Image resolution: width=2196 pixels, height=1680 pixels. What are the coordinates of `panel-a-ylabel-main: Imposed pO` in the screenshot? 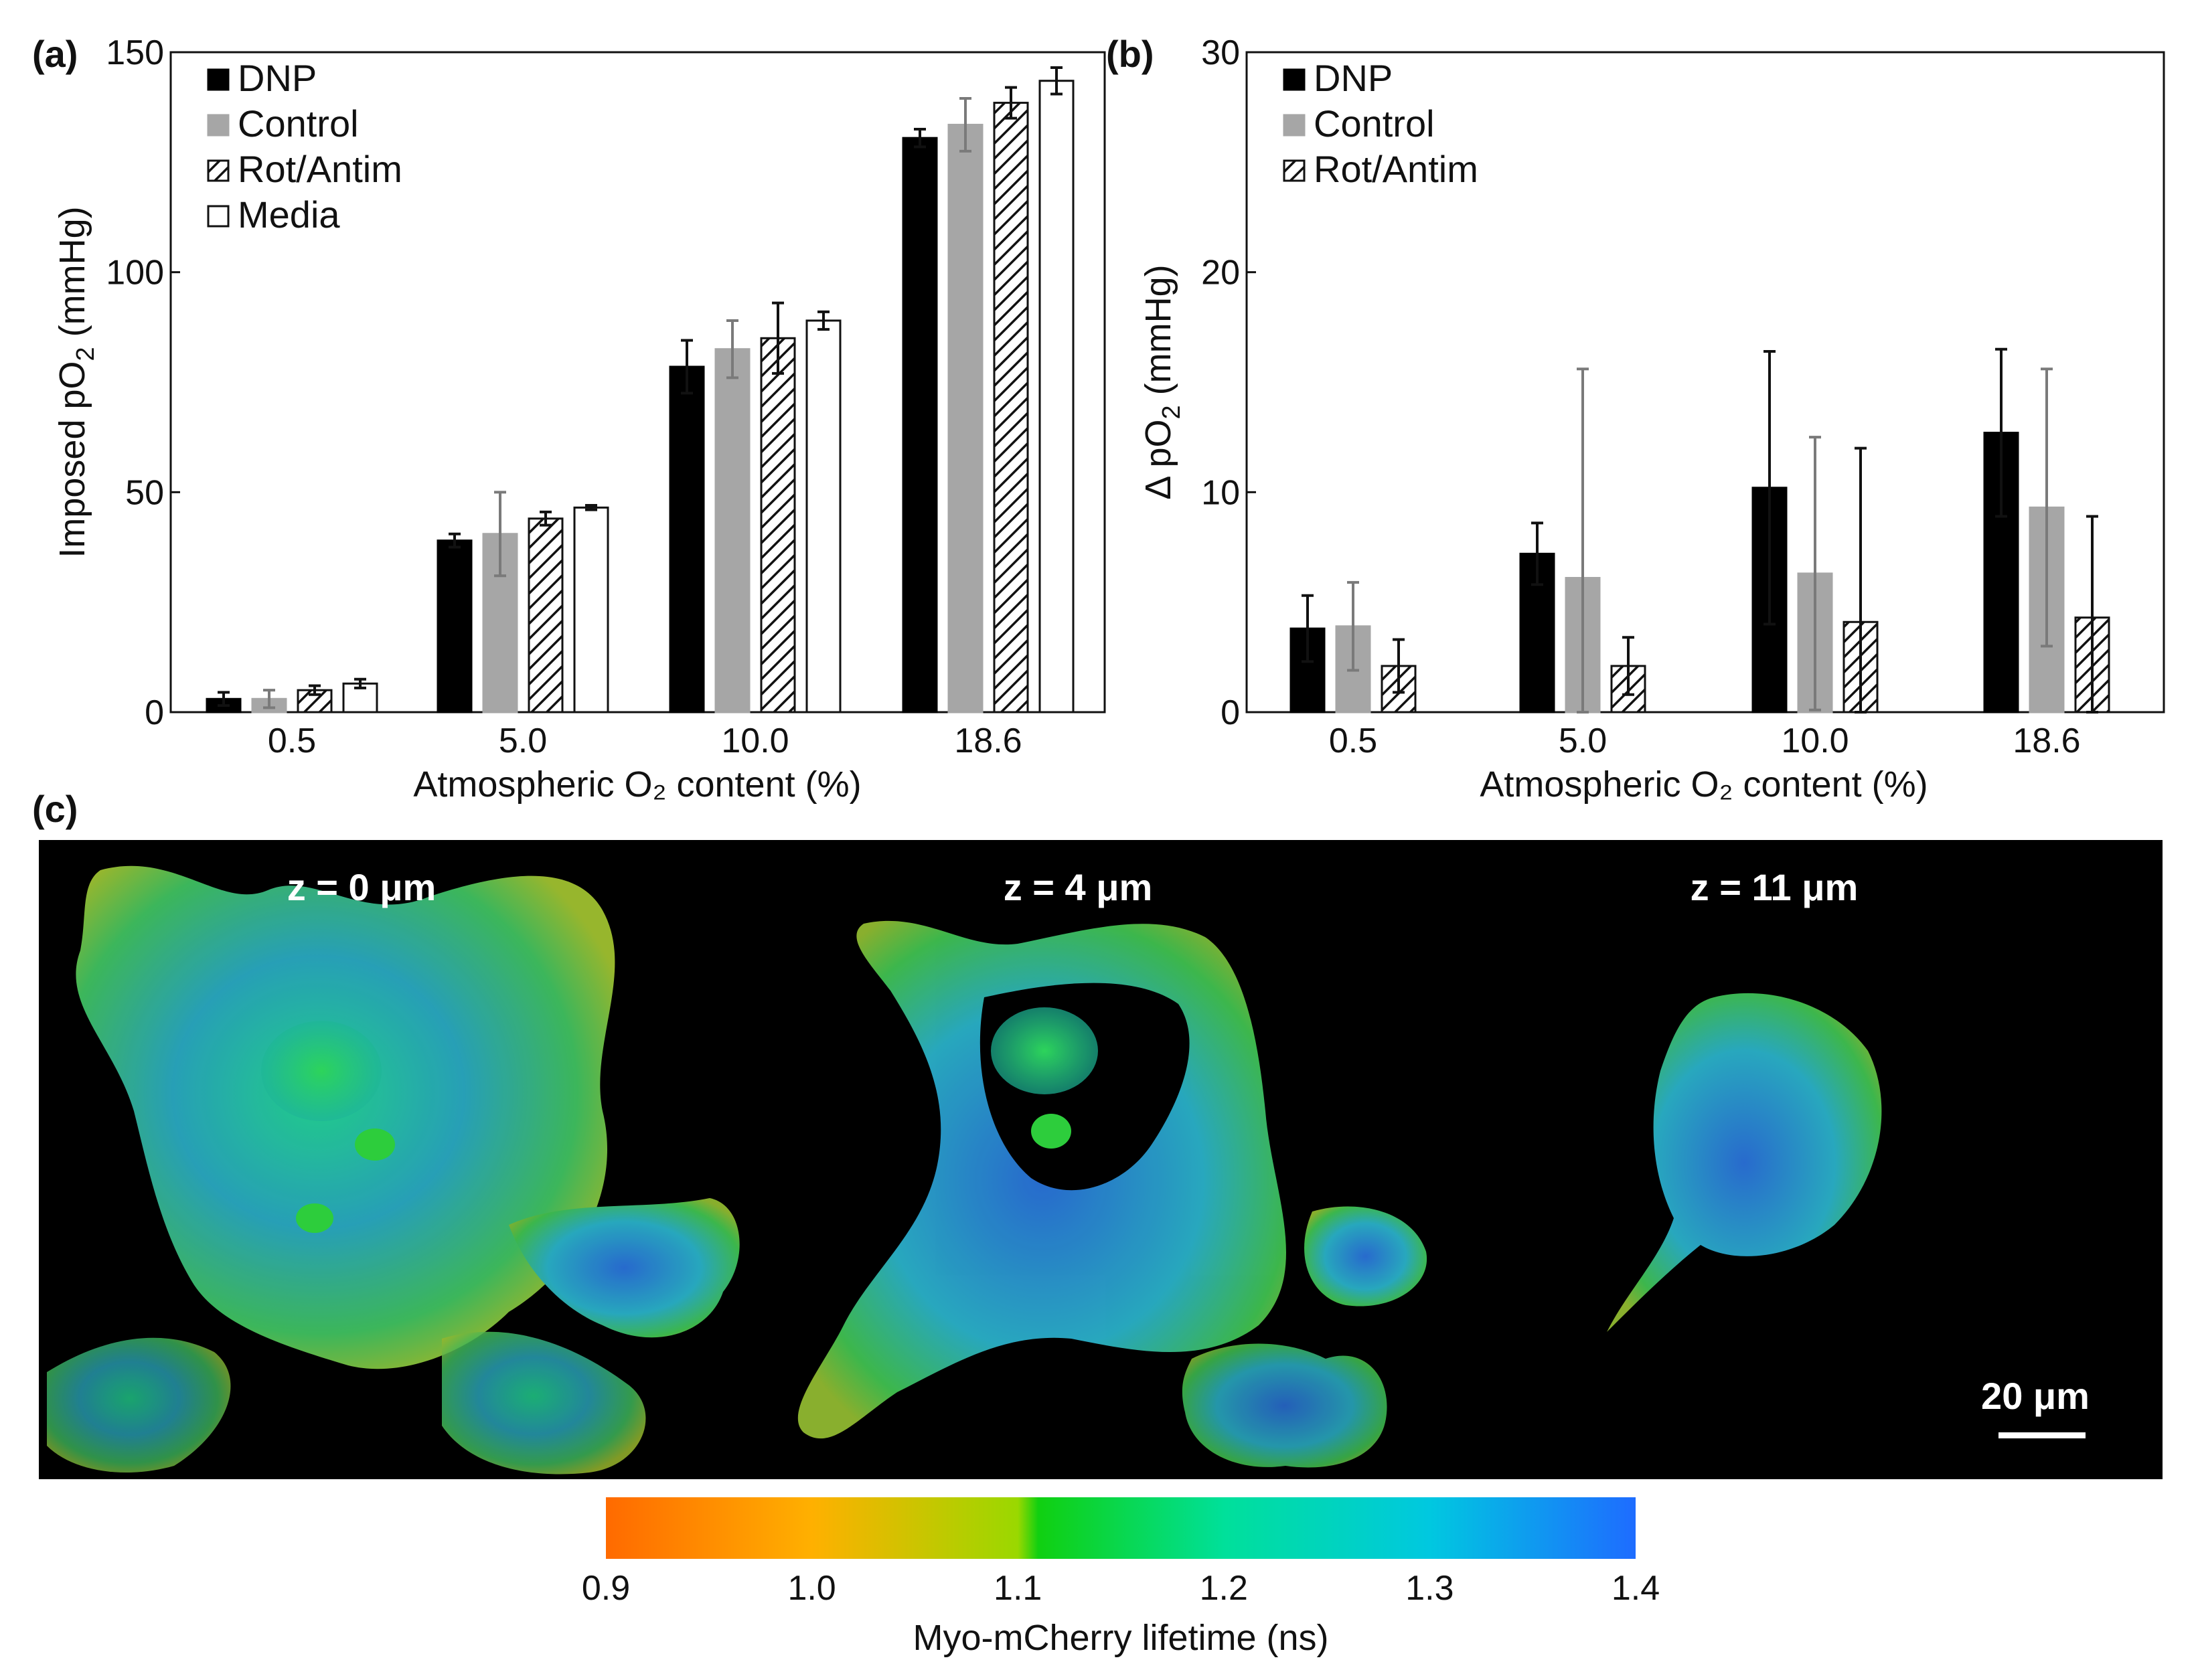 It's located at (72, 459).